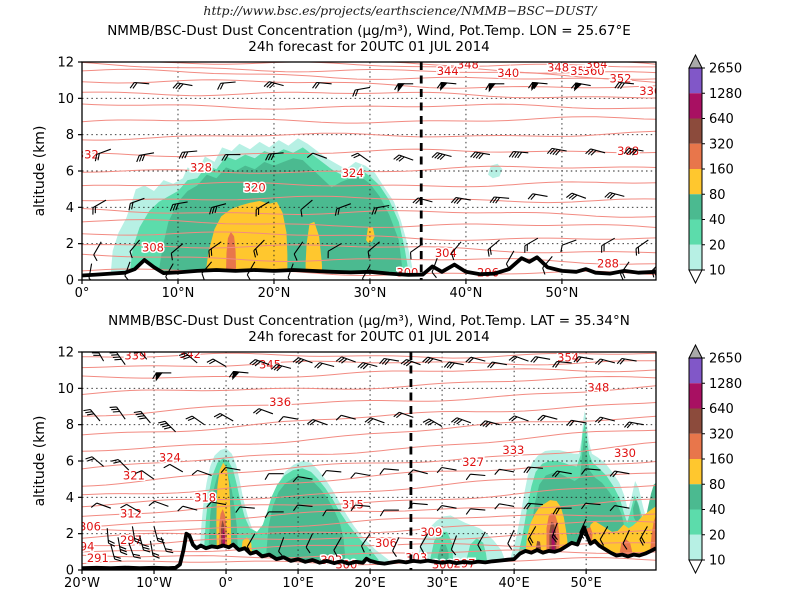 The width and height of the screenshot is (800, 600). I want to click on isoline-label-297: 297, so click(131, 540).